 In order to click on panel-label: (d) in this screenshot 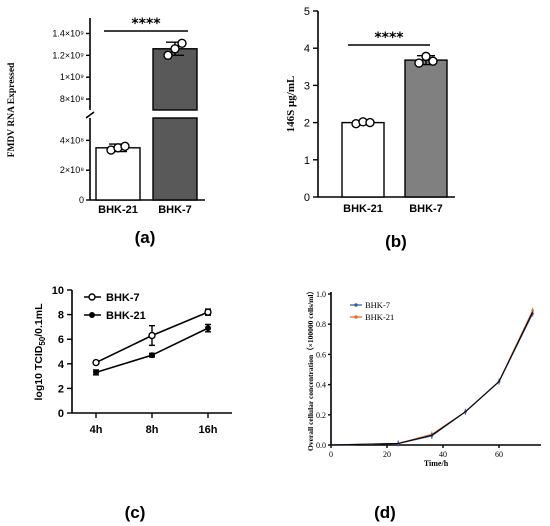, I will do `click(385, 512)`.